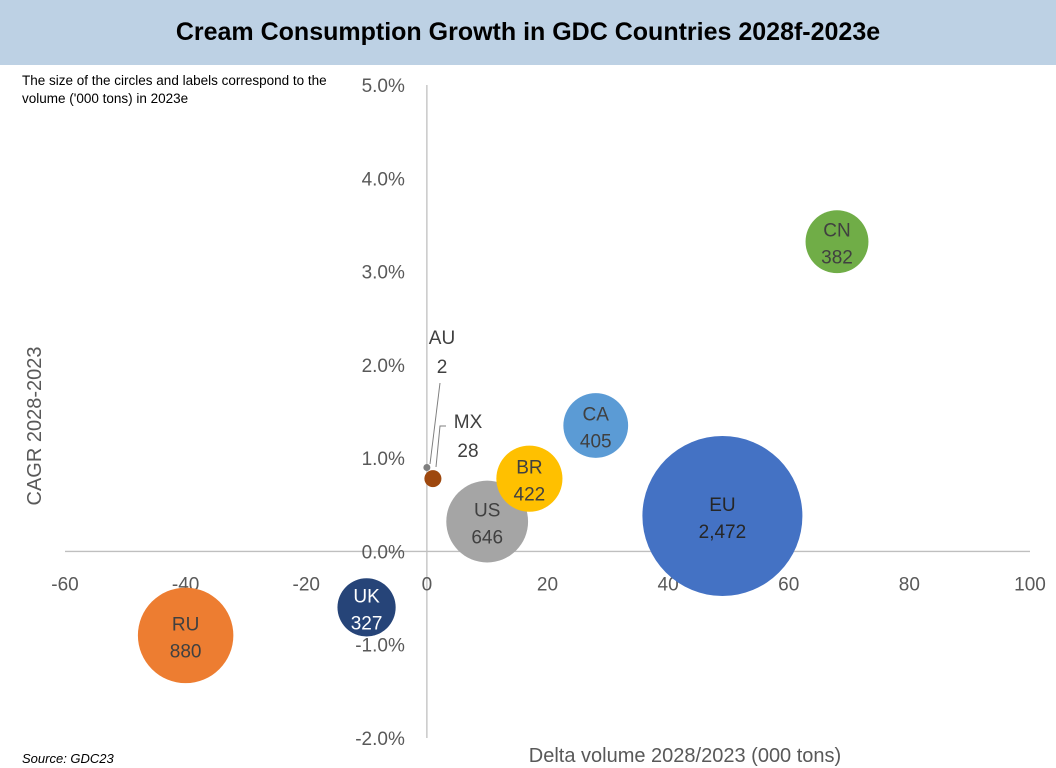 This screenshot has width=1056, height=768. I want to click on bubble-value-label: 422, so click(530, 495).